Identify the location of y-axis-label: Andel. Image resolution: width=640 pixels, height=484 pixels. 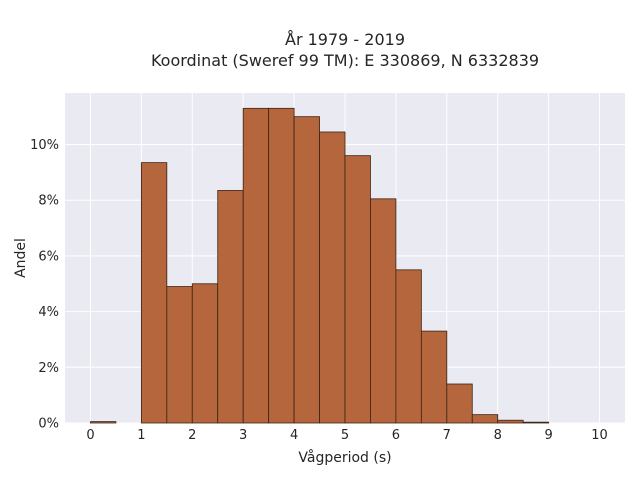
(21, 258).